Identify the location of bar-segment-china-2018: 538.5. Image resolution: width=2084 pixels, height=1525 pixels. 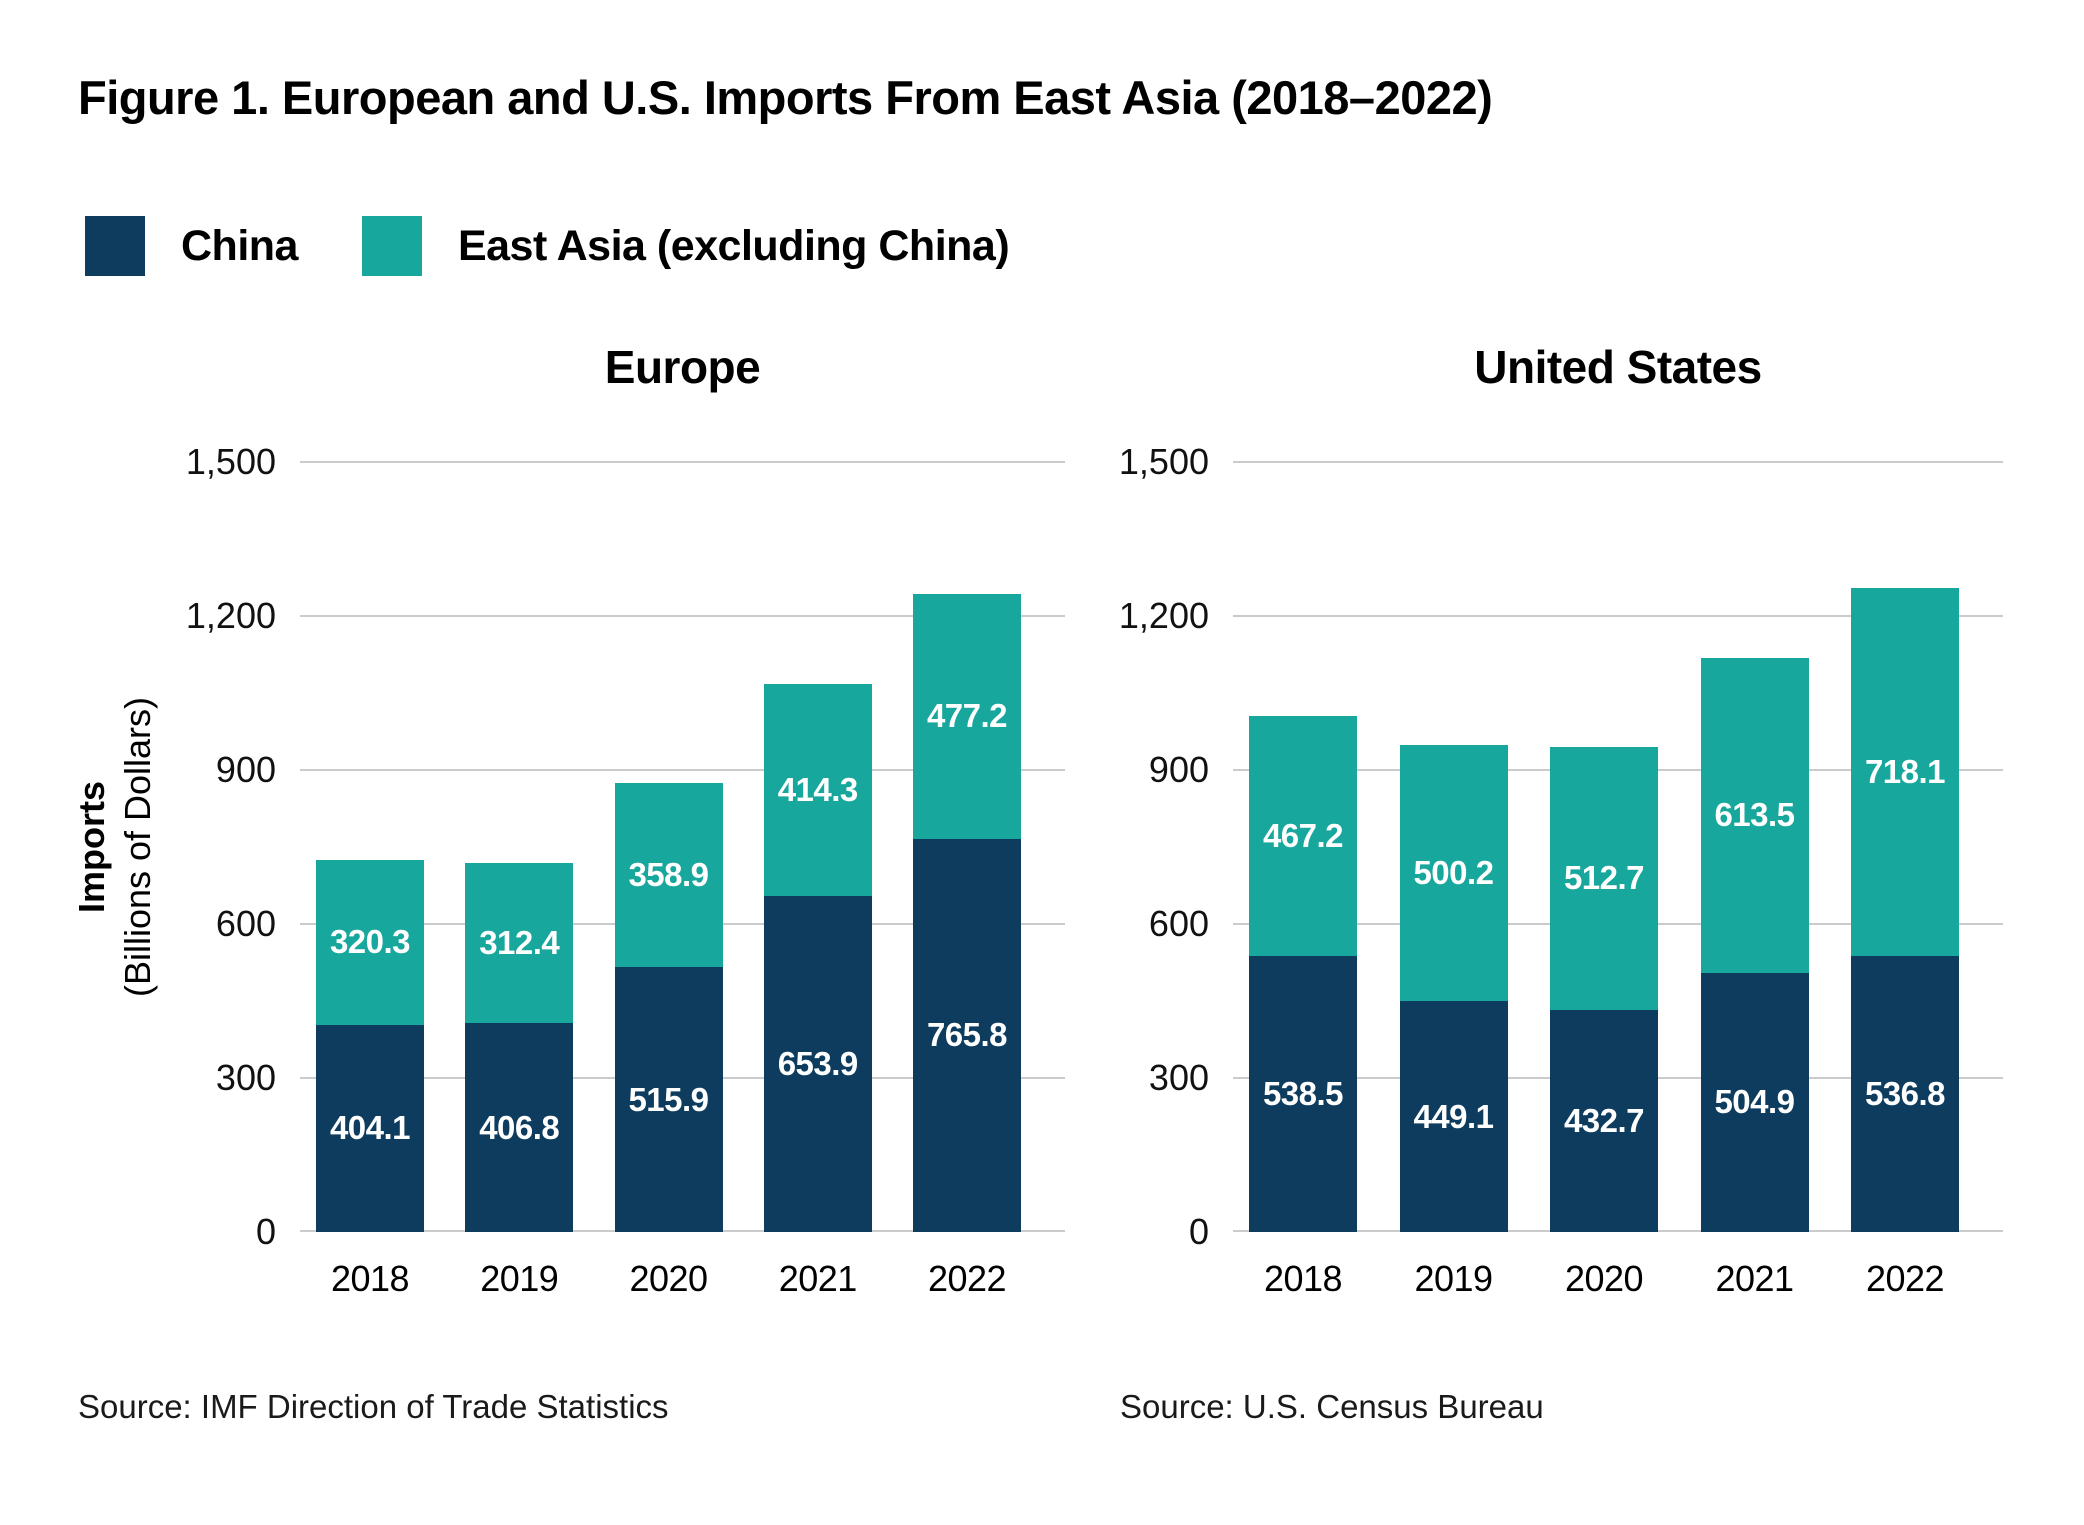
(1303, 1093).